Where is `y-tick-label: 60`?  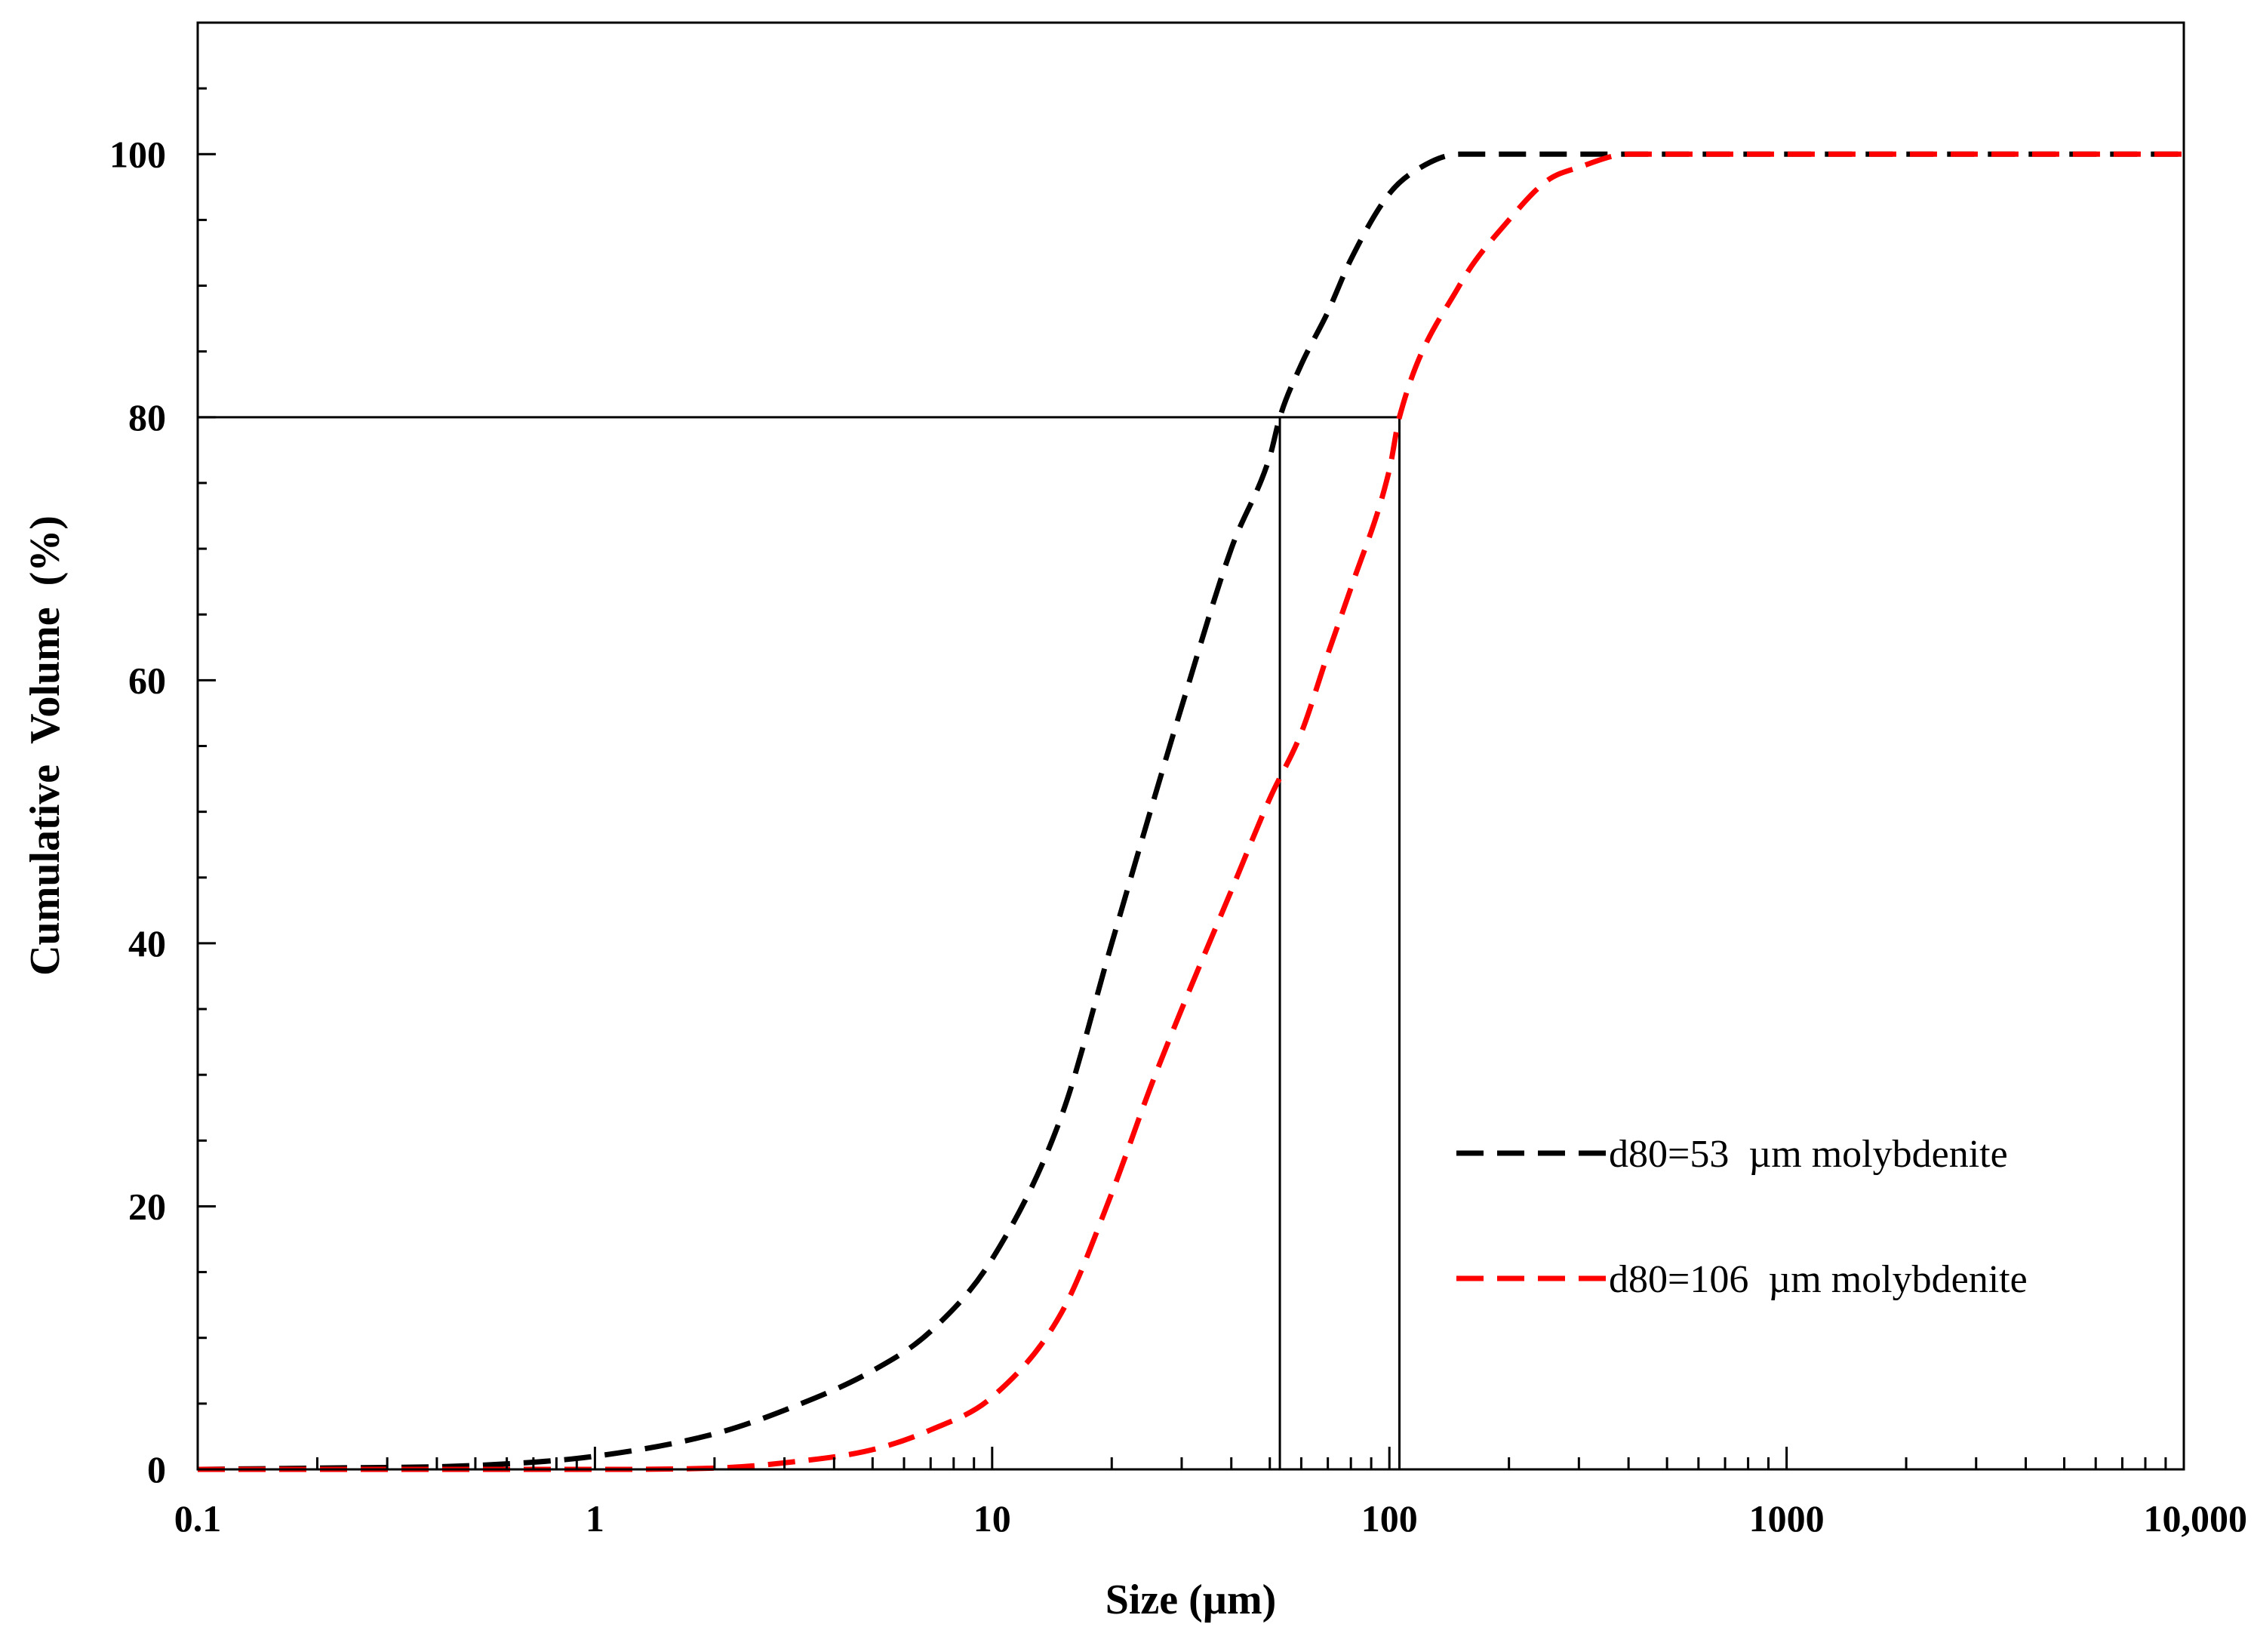
y-tick-label: 60 is located at coordinates (147, 680).